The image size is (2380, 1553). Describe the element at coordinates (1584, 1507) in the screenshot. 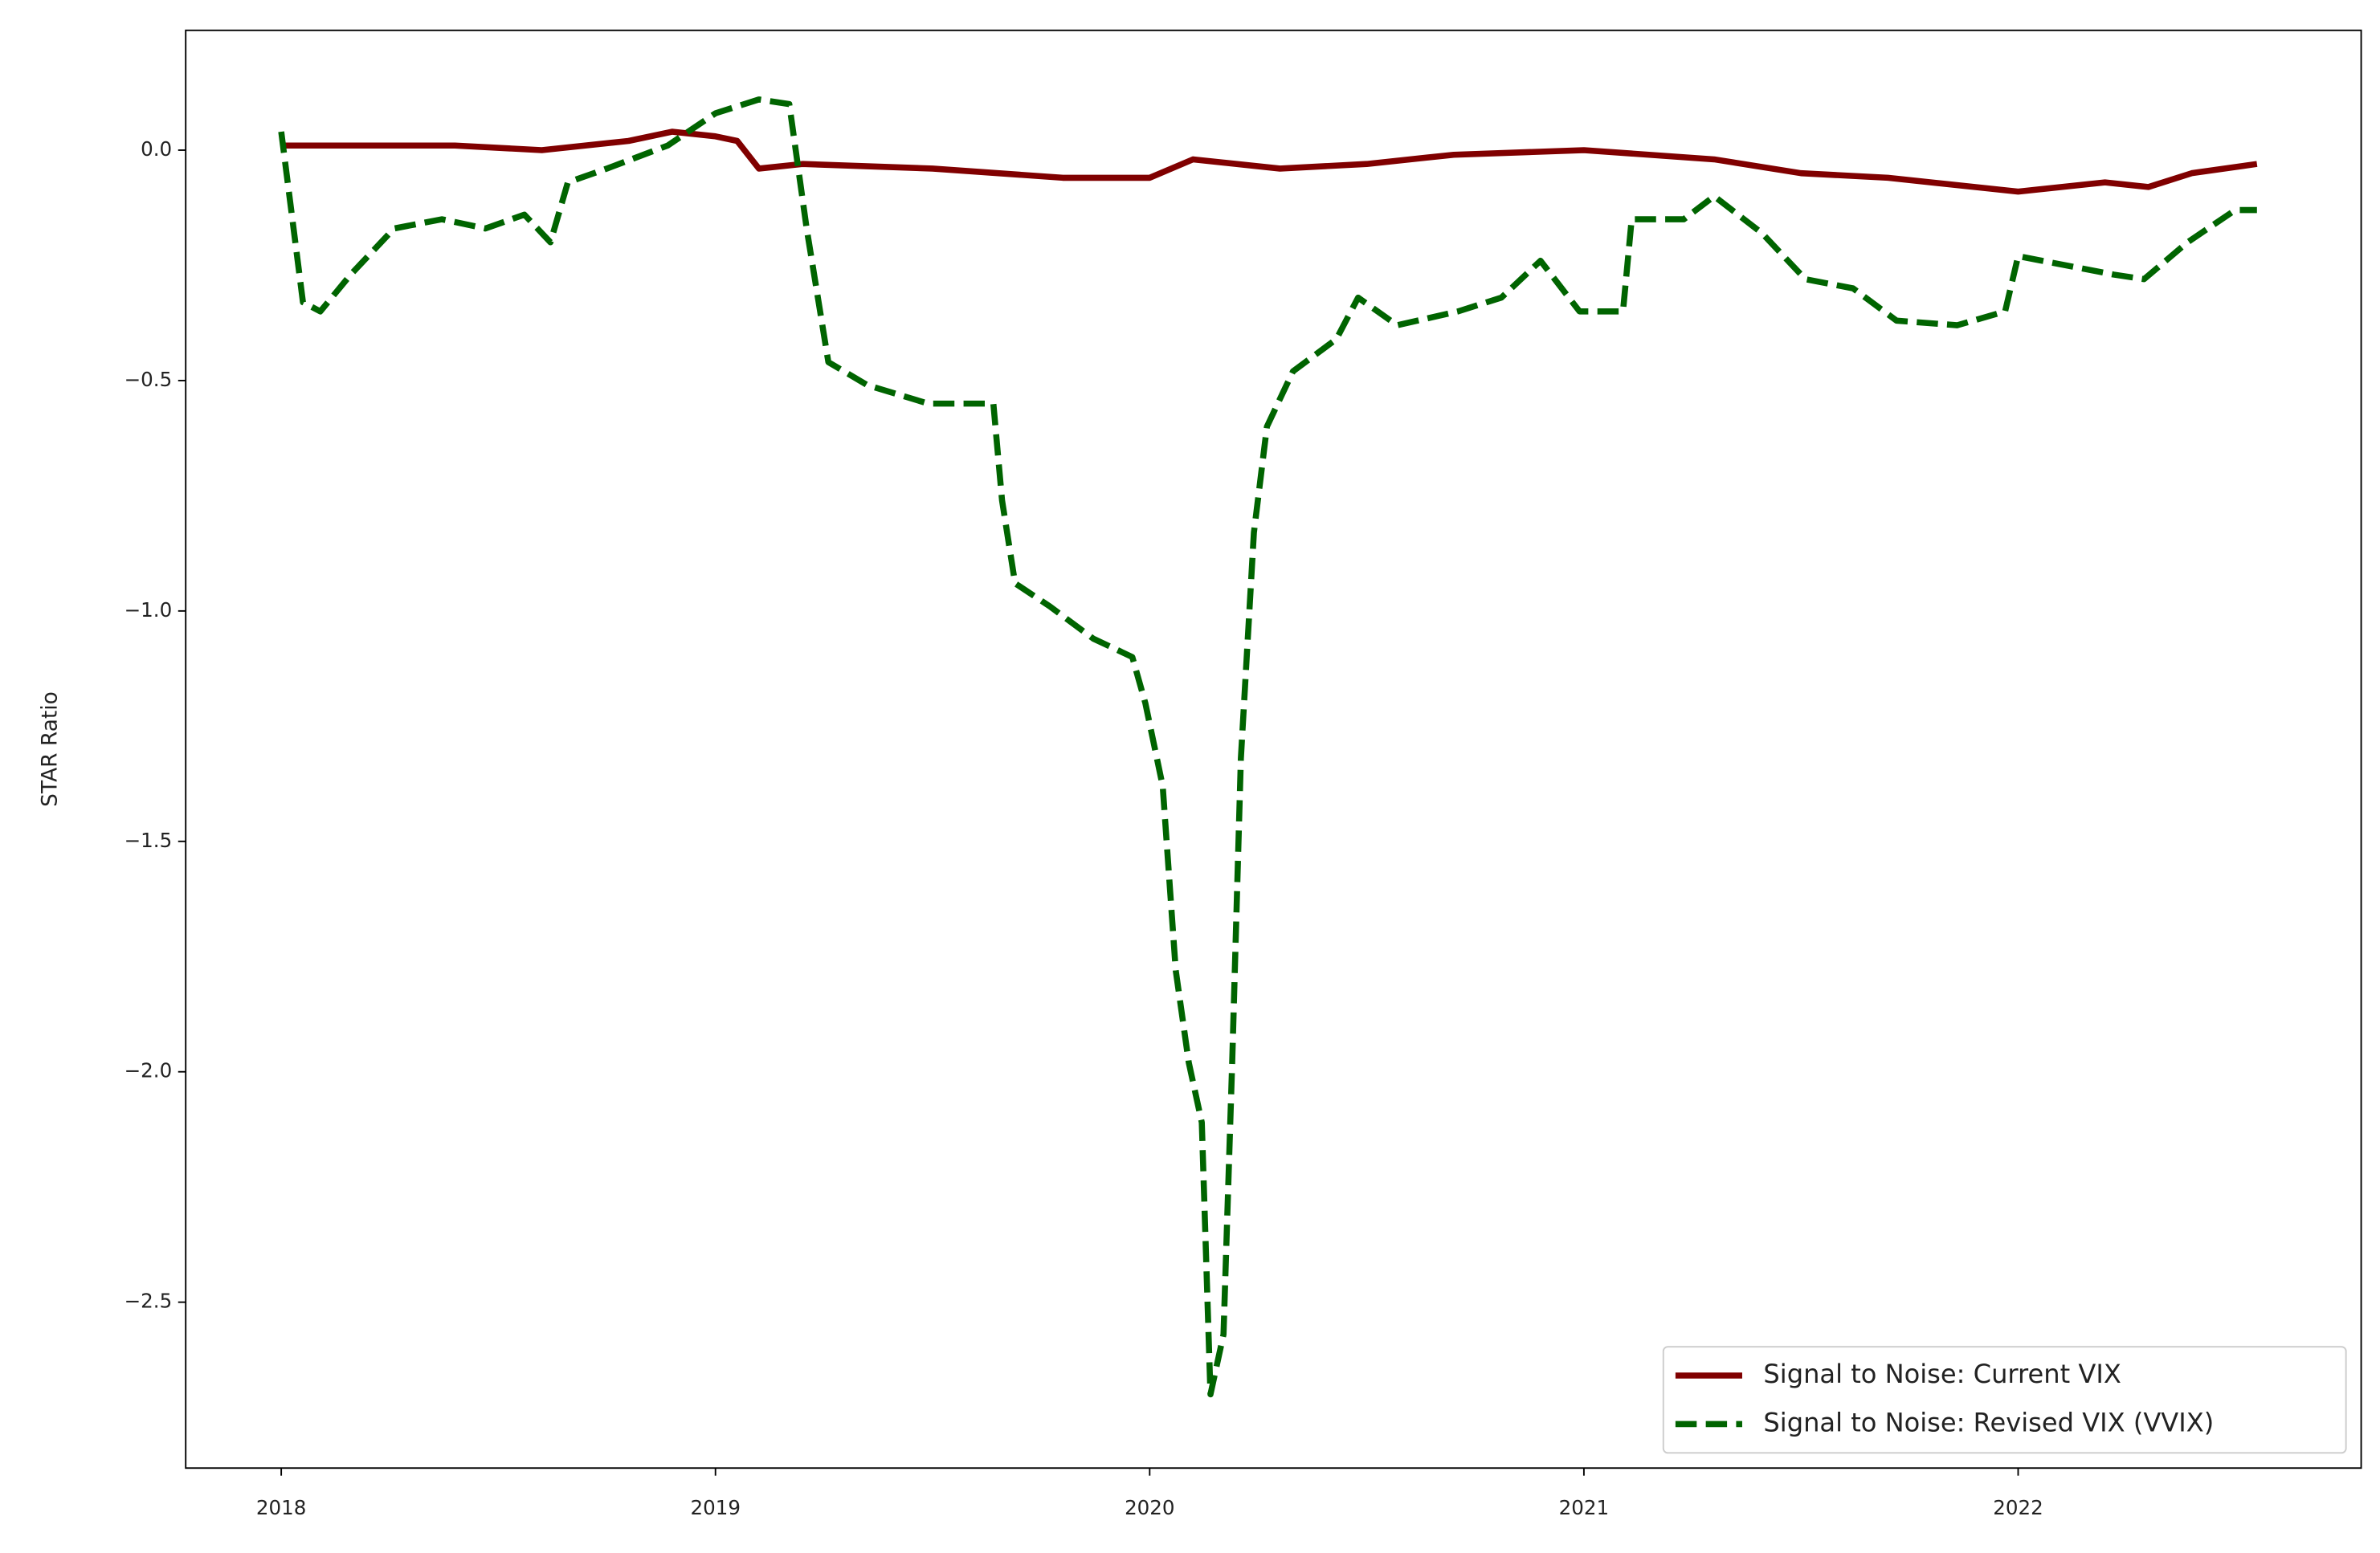

I see `x-tick-label: 2021` at that location.